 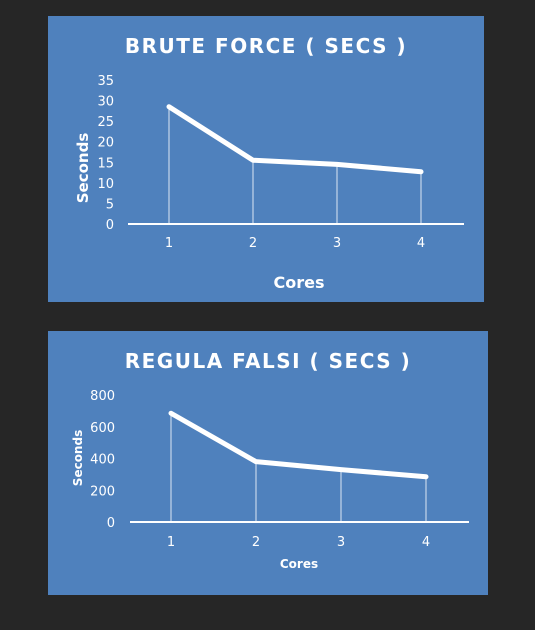 I want to click on y-tick-label: 200, so click(x=102, y=491).